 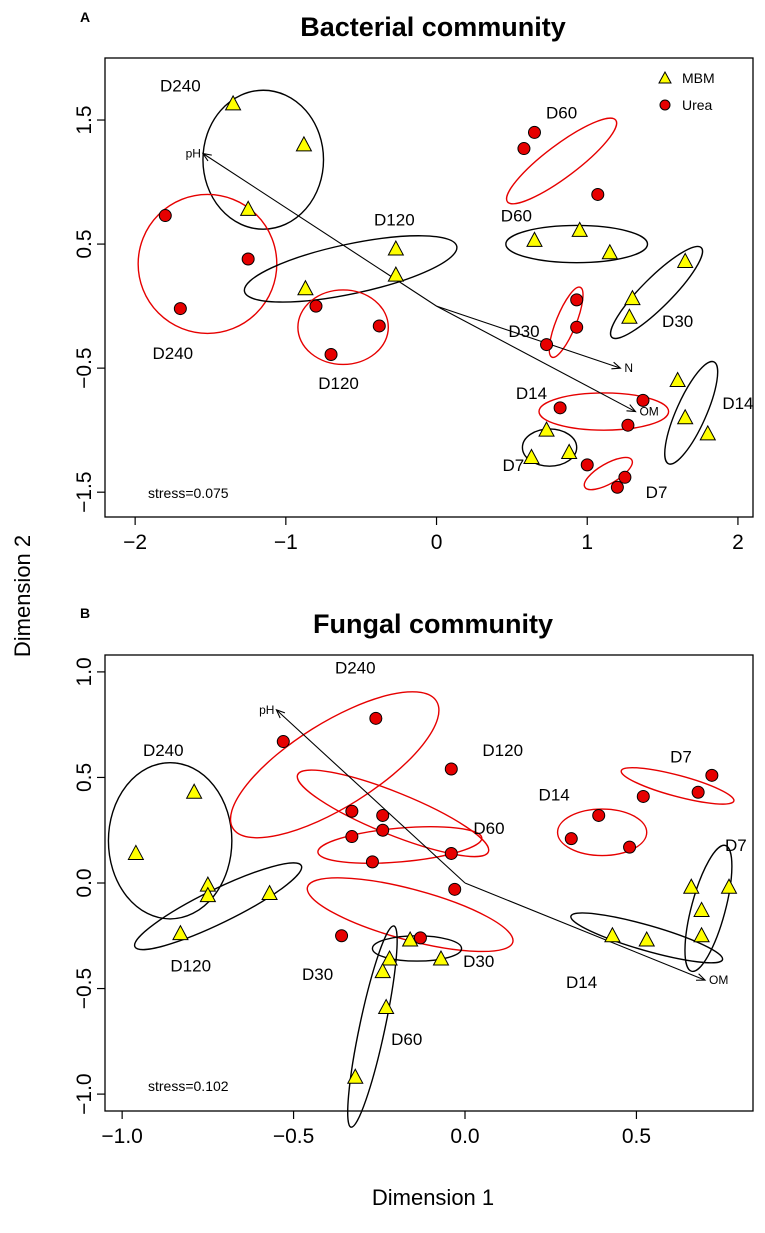 What do you see at coordinates (648, 412) in the screenshot?
I see `panel-a-vector-label: OM` at bounding box center [648, 412].